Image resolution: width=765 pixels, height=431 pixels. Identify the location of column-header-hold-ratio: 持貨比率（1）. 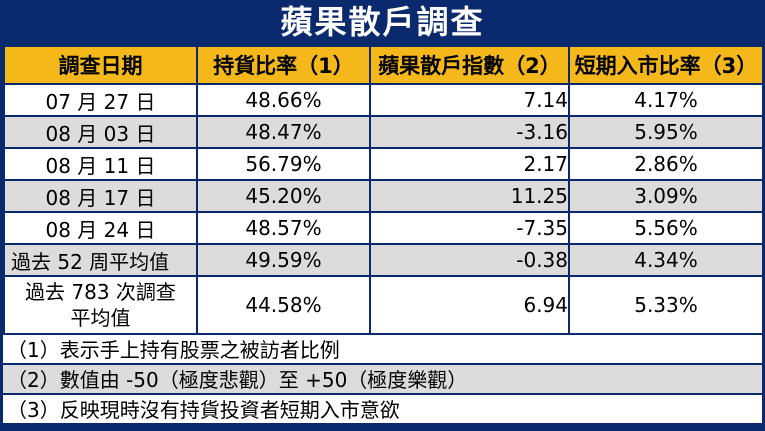
(283, 65).